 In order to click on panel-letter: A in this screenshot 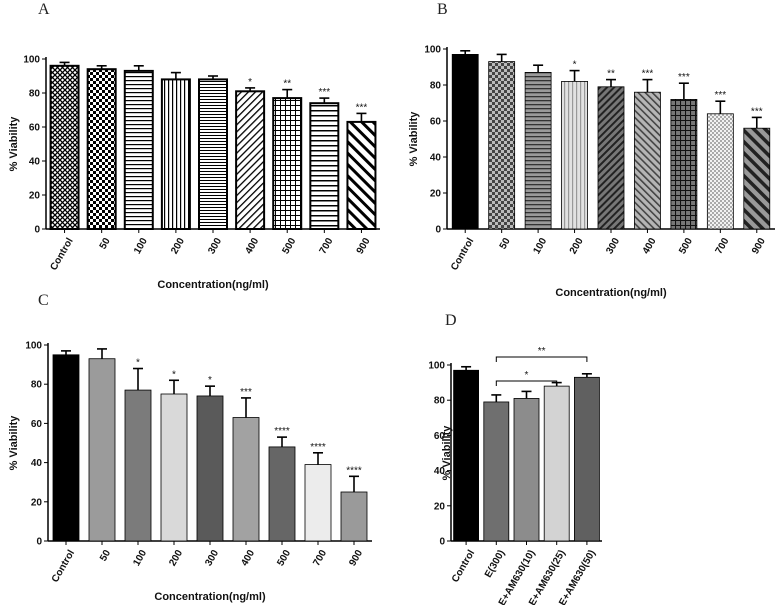, I will do `click(44, 9)`.